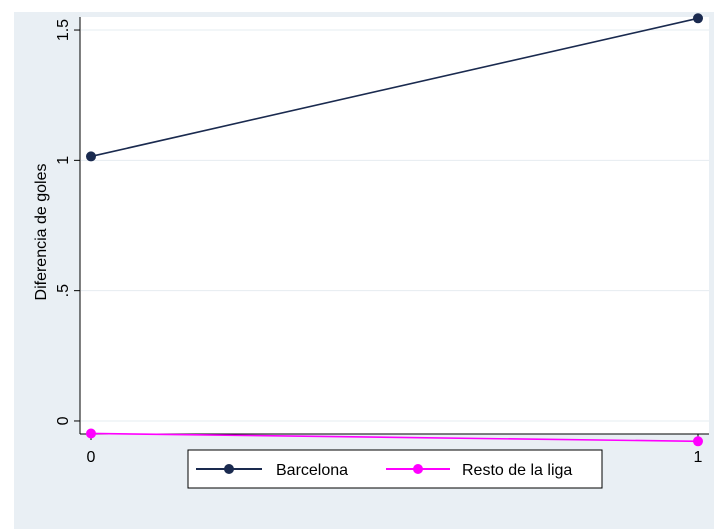 Image resolution: width=715 pixels, height=529 pixels. Describe the element at coordinates (272, 470) in the screenshot. I see `legend-item-barcelona: Barcelona` at that location.